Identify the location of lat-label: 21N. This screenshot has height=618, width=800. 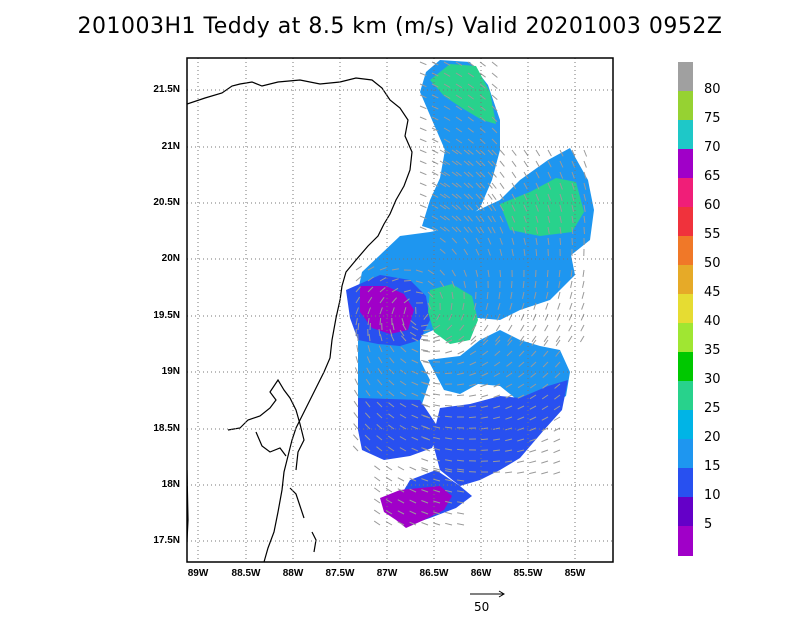
(170, 146).